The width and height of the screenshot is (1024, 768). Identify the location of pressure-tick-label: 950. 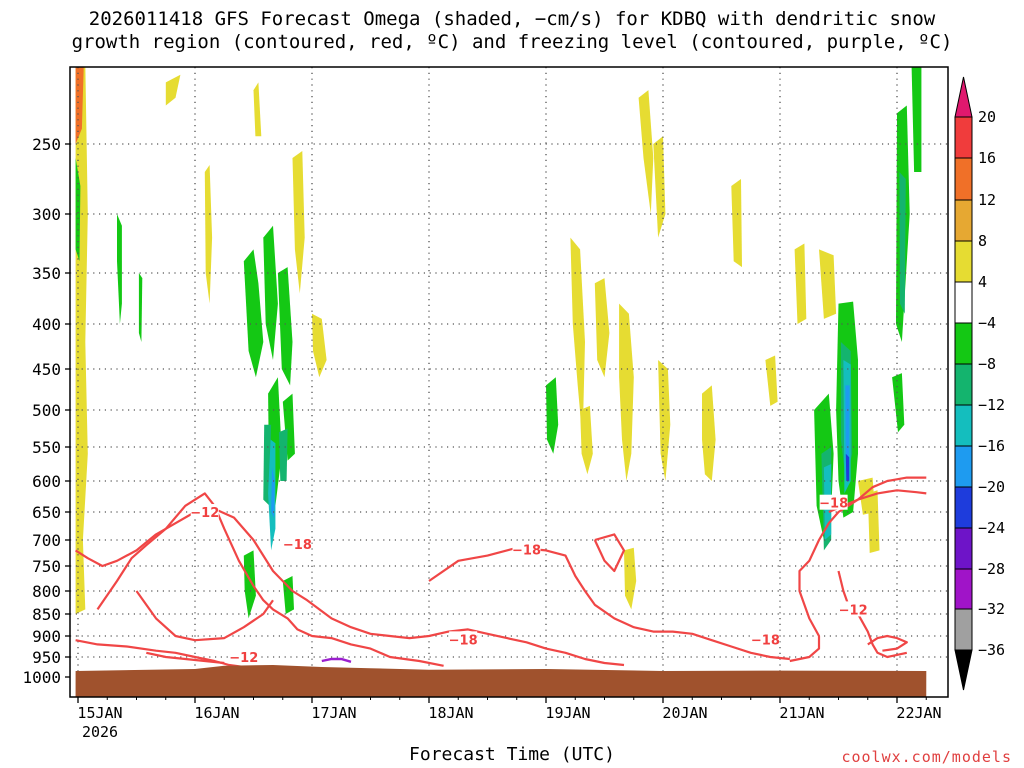
(46, 657).